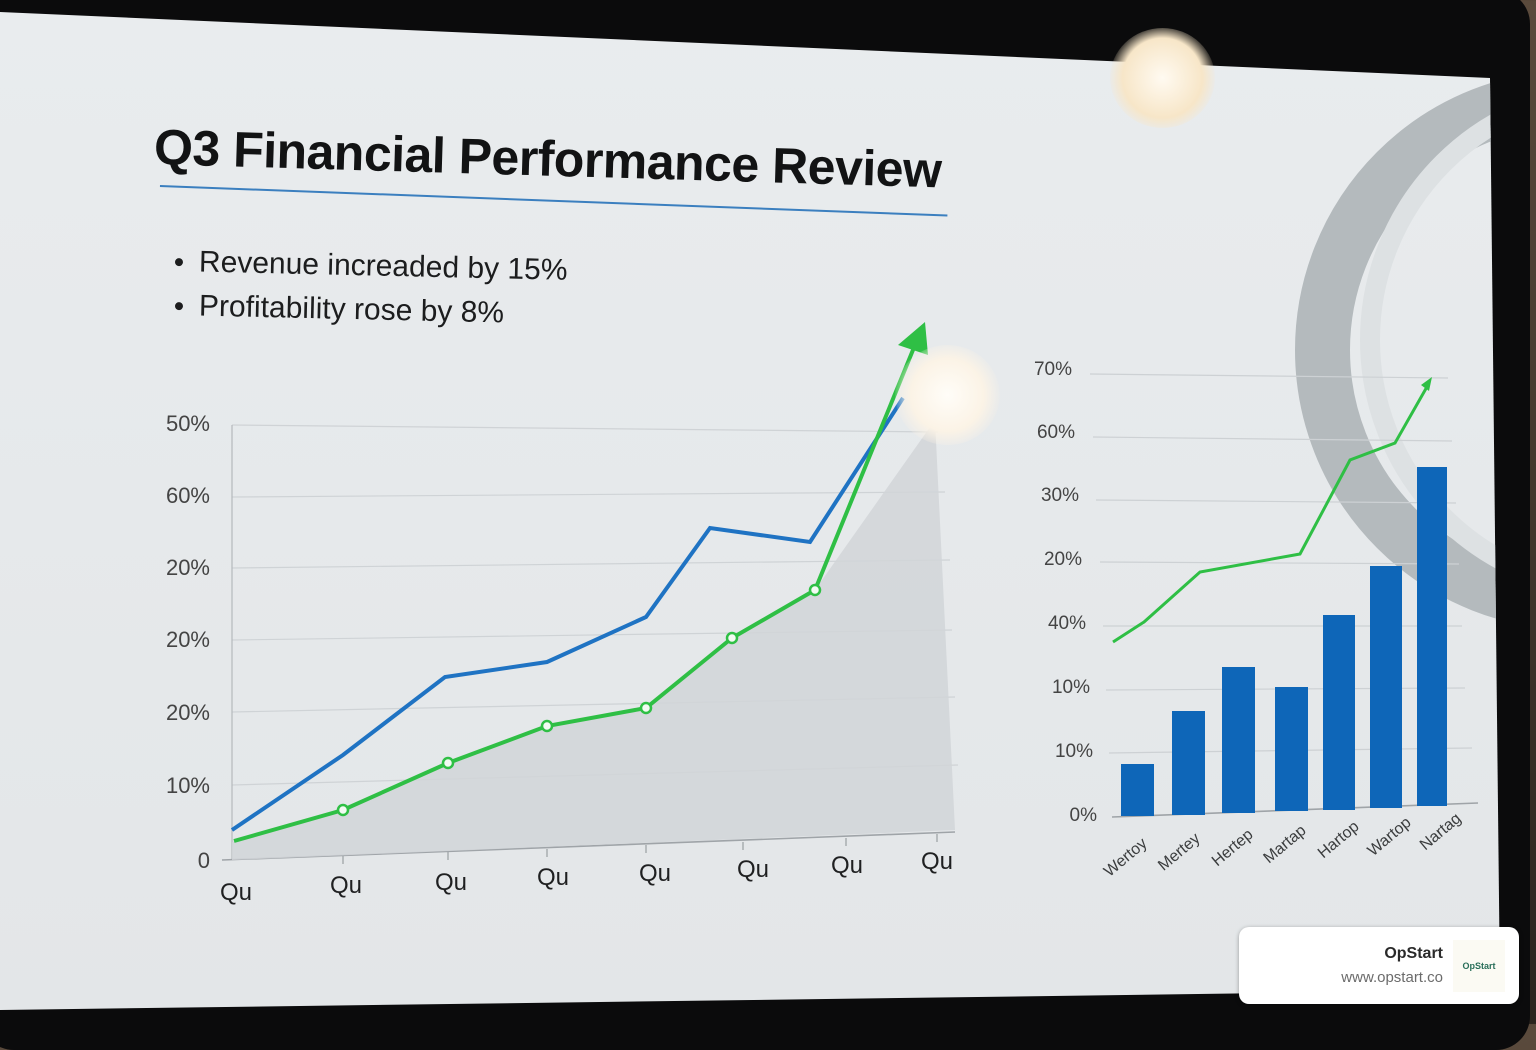  What do you see at coordinates (1479, 965) in the screenshot?
I see `opstart-logo-icon: OpStart` at bounding box center [1479, 965].